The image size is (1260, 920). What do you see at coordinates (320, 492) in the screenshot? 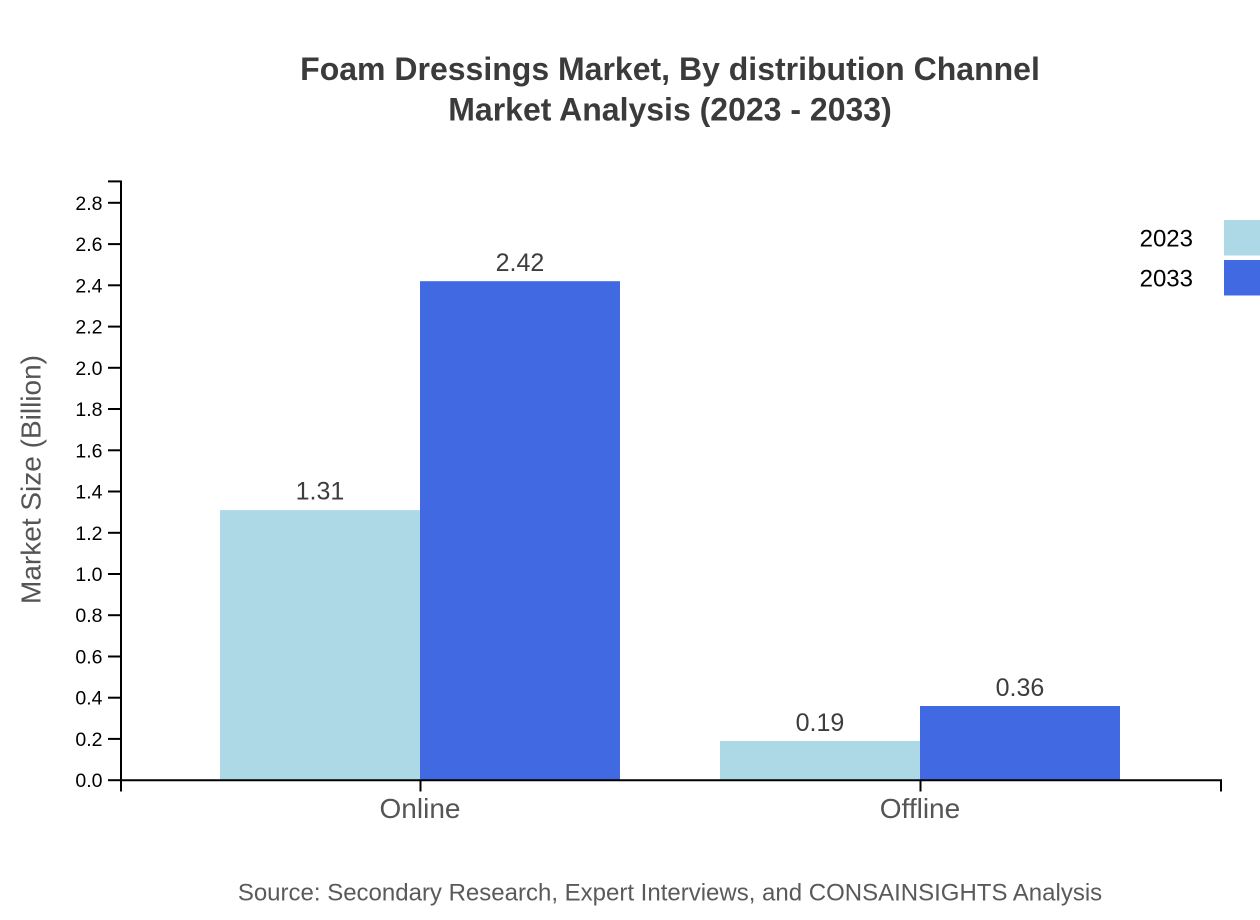
I see `svg-text: 1.31` at bounding box center [320, 492].